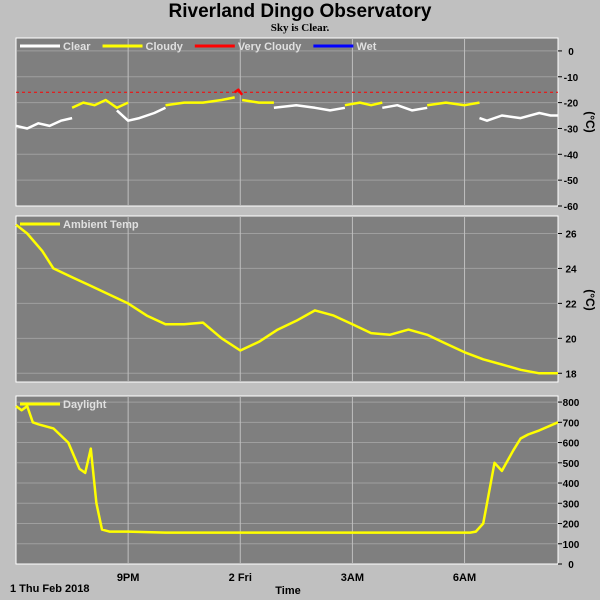 This screenshot has height=600, width=600. Describe the element at coordinates (571, 504) in the screenshot. I see `daylight-ytick-label-5: 300` at that location.